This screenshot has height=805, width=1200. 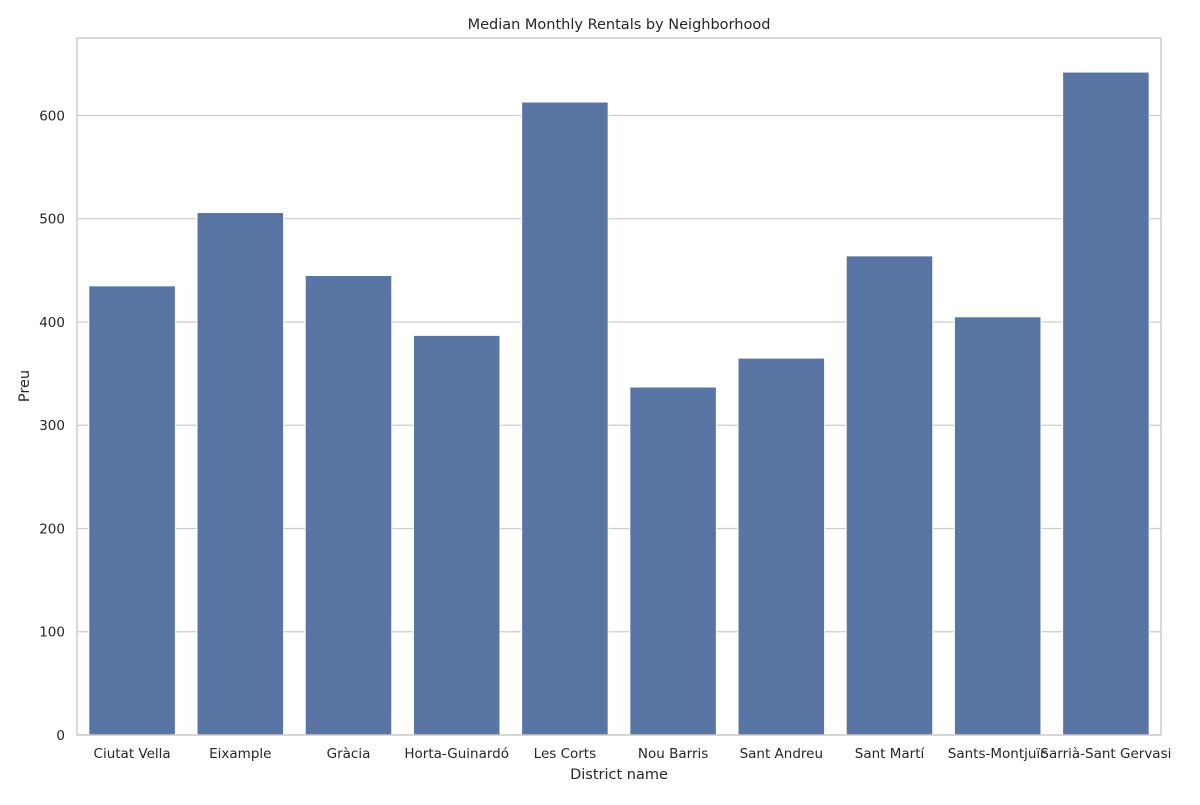 I want to click on x-tick-label: Les Corts, so click(x=565, y=754).